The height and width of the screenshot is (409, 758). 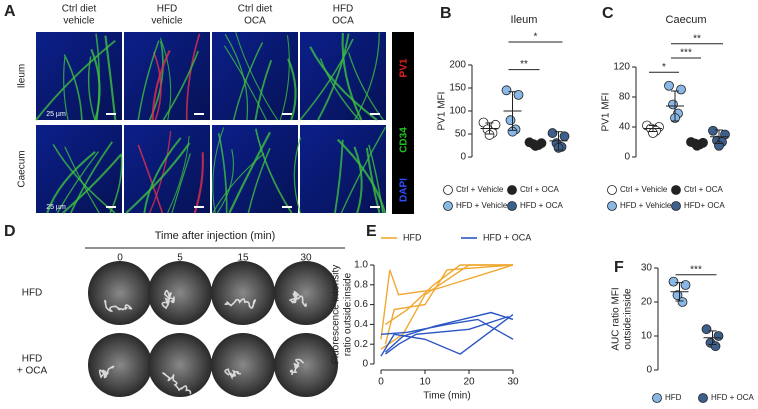 What do you see at coordinates (457, 65) in the screenshot?
I see `y-tick-label: 200` at bounding box center [457, 65].